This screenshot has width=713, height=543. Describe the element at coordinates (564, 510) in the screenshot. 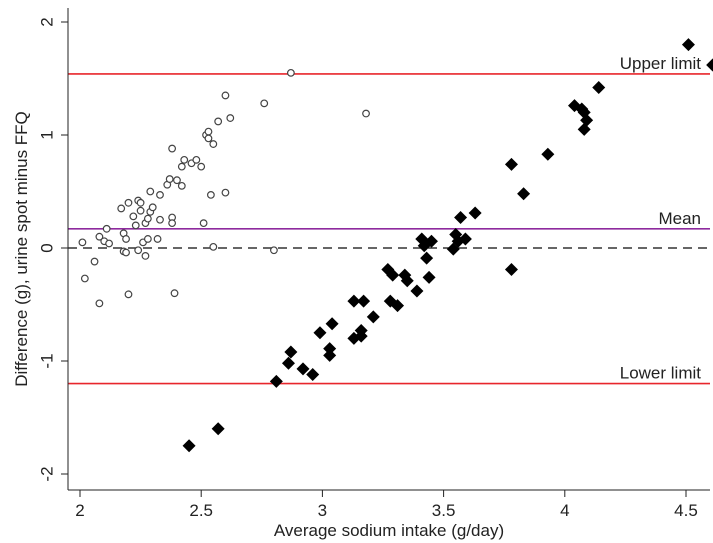

I see `x-tick-label: 4` at that location.